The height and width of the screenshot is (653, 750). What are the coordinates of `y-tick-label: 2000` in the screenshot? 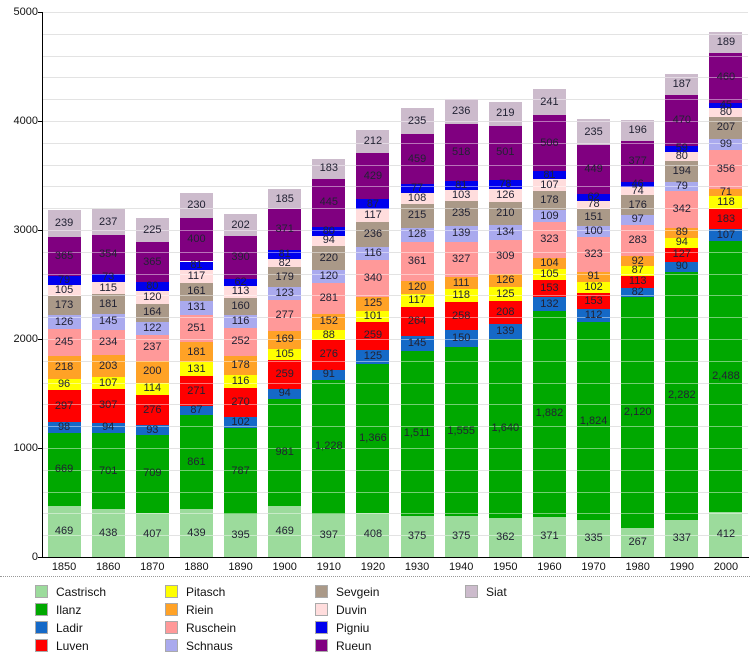 It's located at (25, 339).